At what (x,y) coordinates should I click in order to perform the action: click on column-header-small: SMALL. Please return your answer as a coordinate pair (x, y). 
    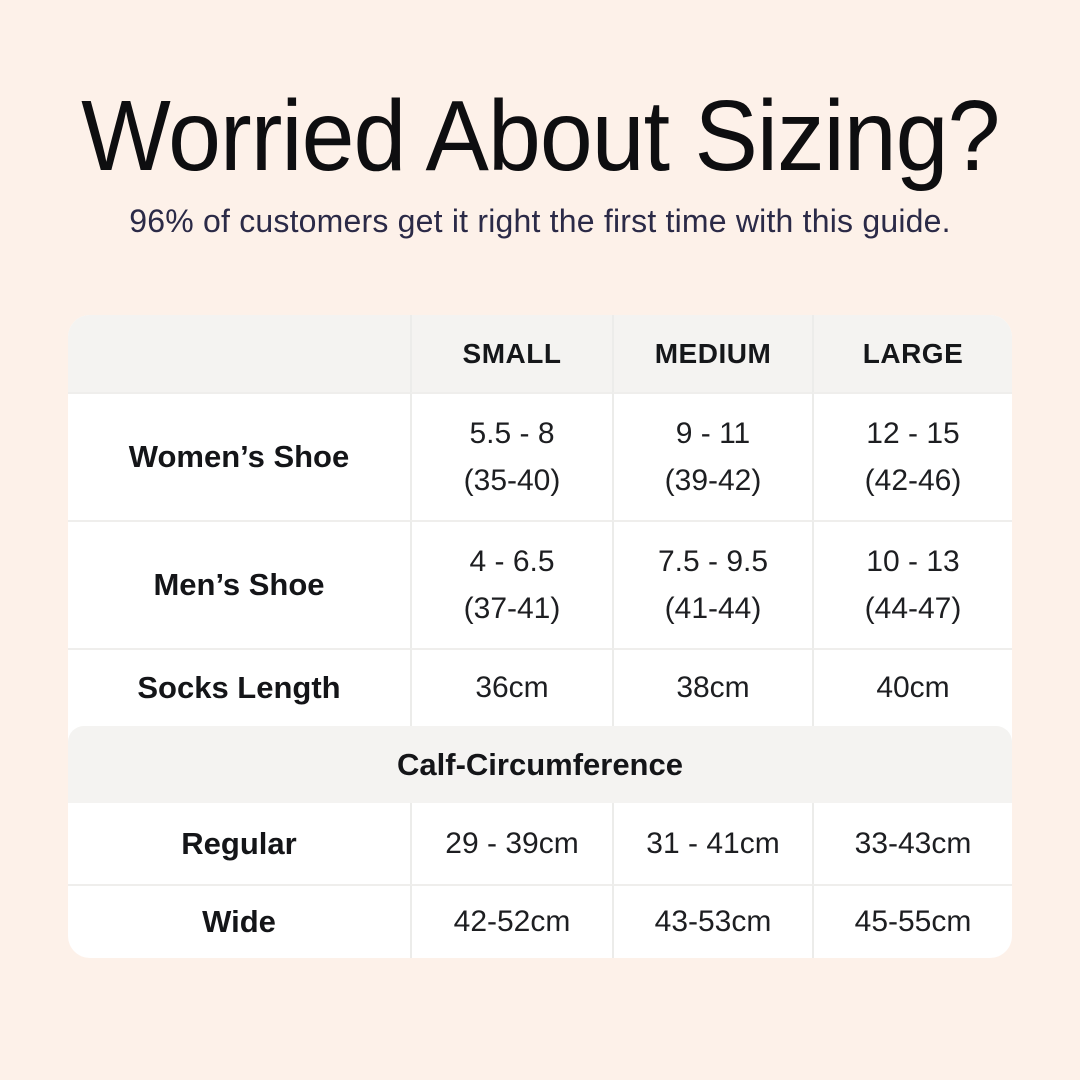
    Looking at the image, I should click on (511, 353).